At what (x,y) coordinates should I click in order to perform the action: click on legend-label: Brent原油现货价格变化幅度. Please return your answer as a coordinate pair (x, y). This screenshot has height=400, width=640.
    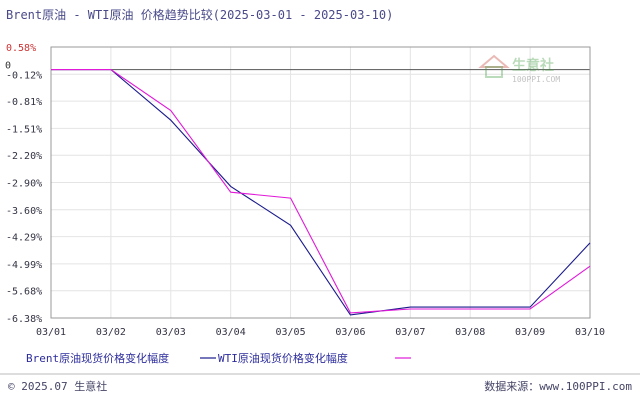
    Looking at the image, I should click on (97, 358).